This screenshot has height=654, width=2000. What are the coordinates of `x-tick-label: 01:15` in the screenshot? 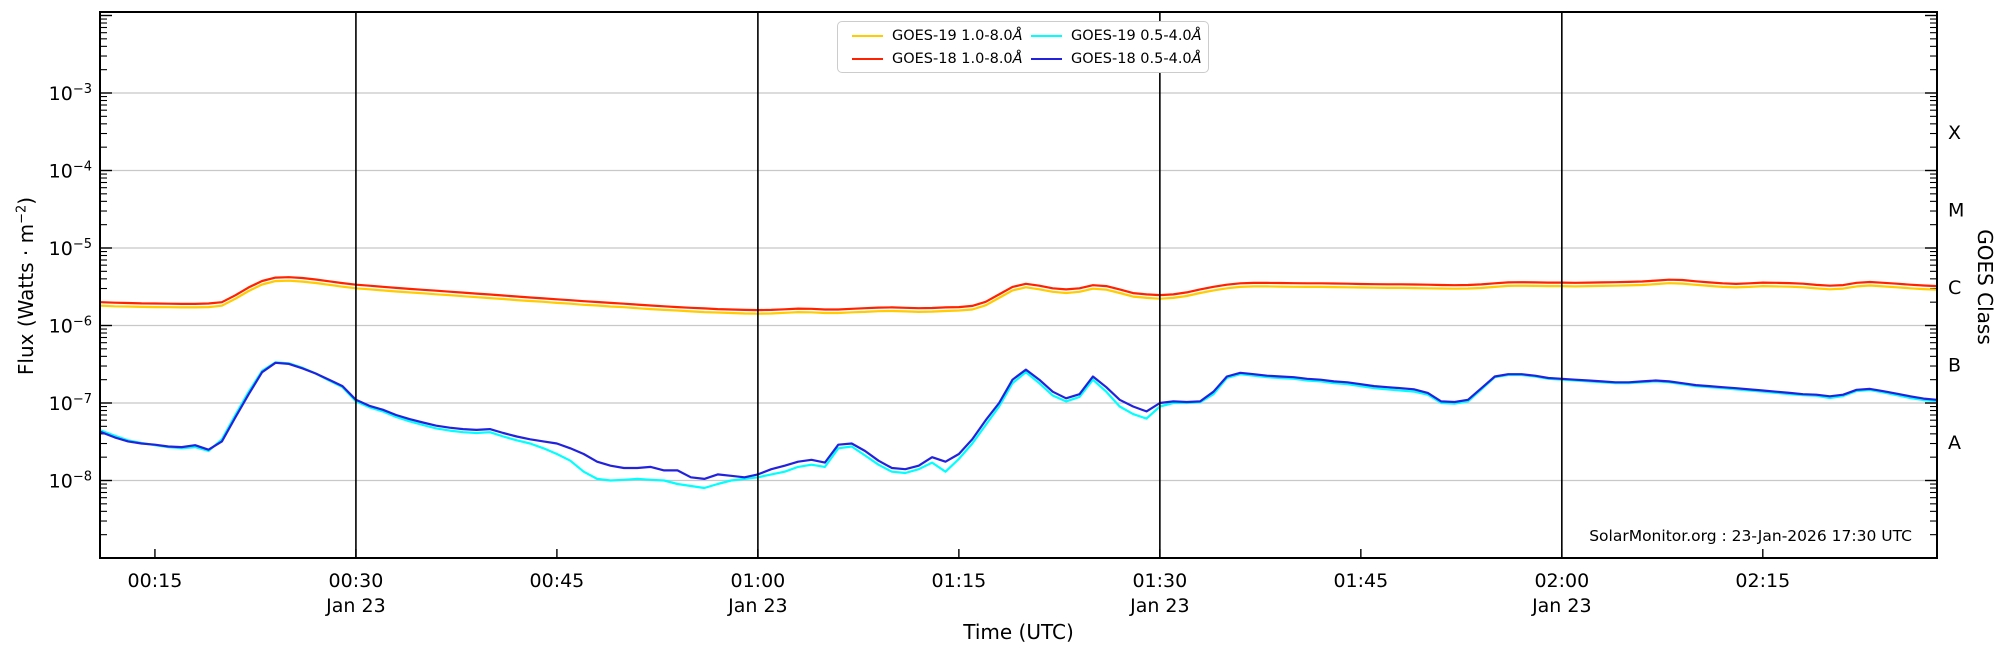 It's located at (958, 581).